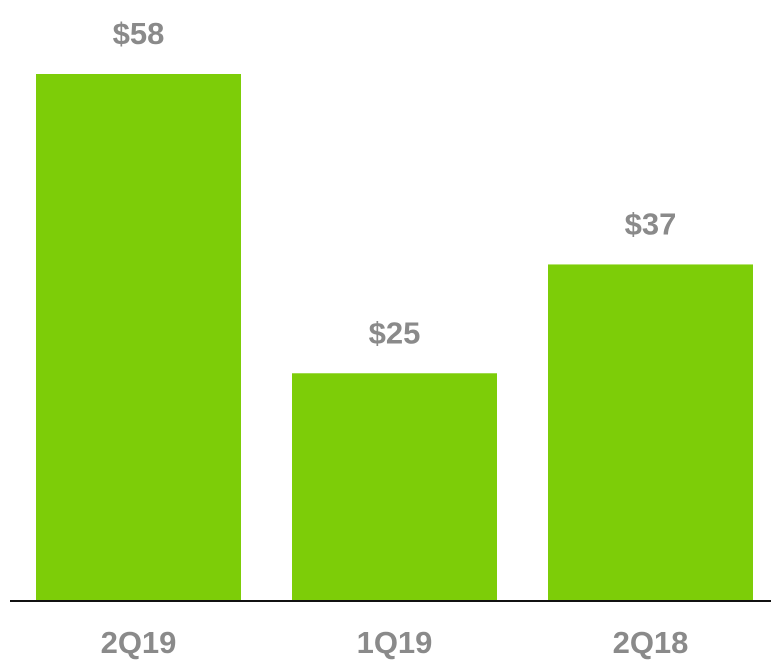 This screenshot has height=663, width=771. Describe the element at coordinates (139, 642) in the screenshot. I see `x-tick-label: 2Q19` at that location.